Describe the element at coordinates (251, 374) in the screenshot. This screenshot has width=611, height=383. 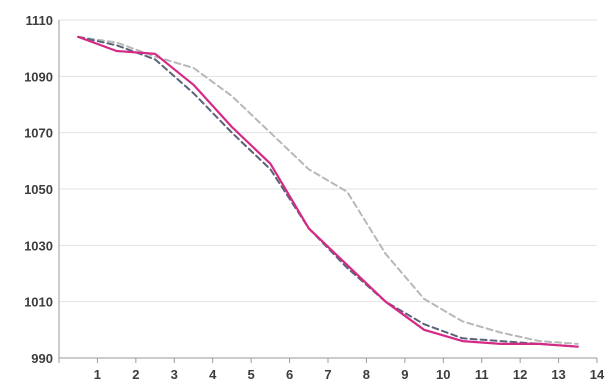
I see `x-tick-label-5: 5` at that location.